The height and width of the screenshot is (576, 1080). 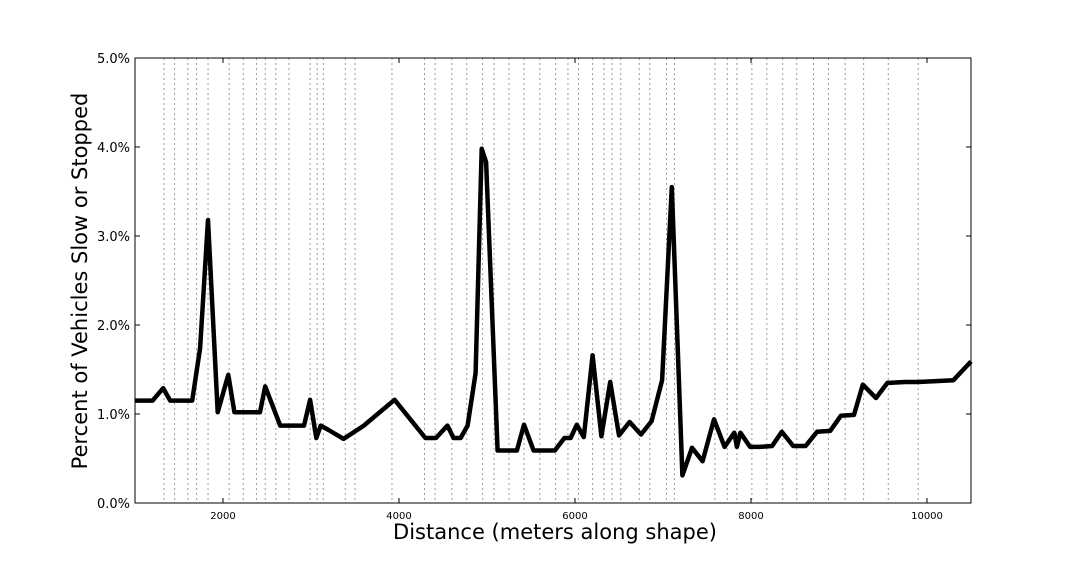 I want to click on x-tick-label: 6000, so click(x=574, y=516).